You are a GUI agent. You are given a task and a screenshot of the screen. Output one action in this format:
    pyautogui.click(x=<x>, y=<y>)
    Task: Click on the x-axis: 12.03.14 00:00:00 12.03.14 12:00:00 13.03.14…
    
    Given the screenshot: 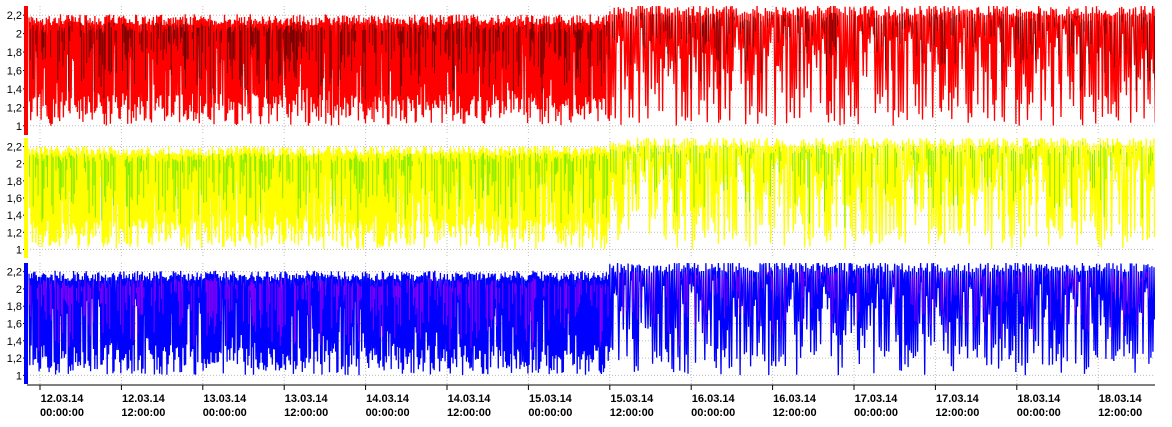 What is the action you would take?
    pyautogui.click(x=591, y=401)
    